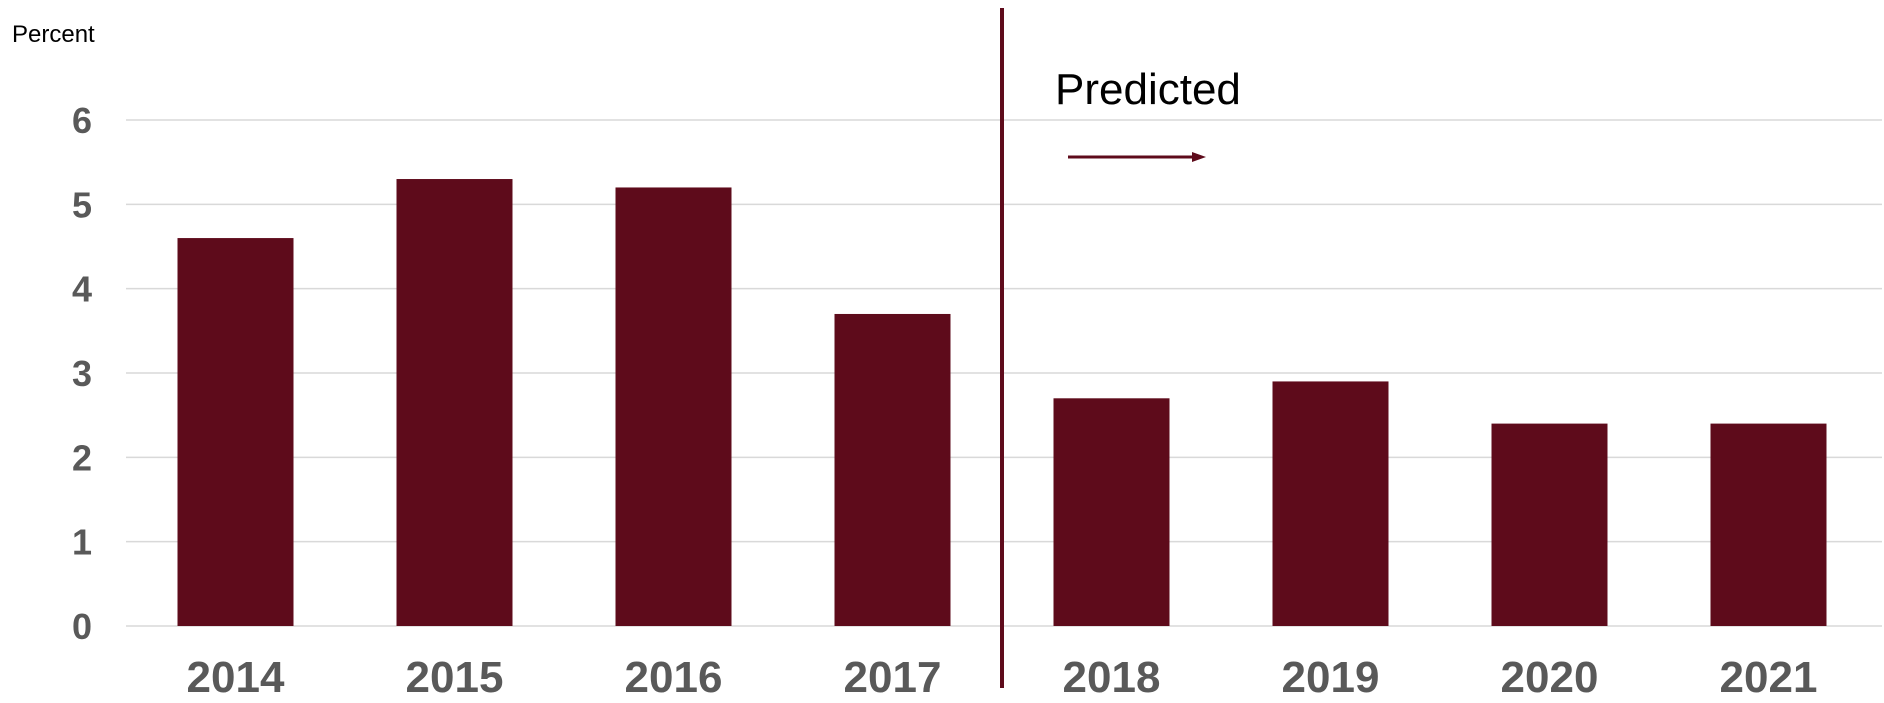 The width and height of the screenshot is (1884, 703). I want to click on y-tick-label: 0, so click(82, 626).